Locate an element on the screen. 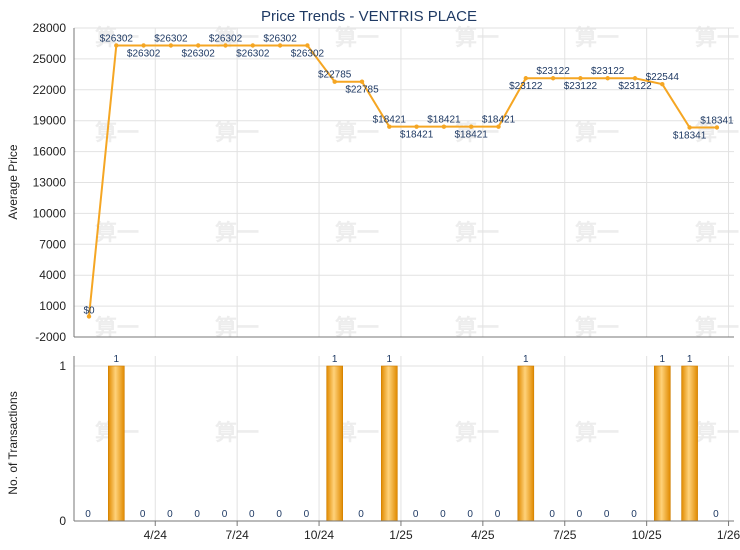  price-tick-label: 13000 is located at coordinates (50, 183).